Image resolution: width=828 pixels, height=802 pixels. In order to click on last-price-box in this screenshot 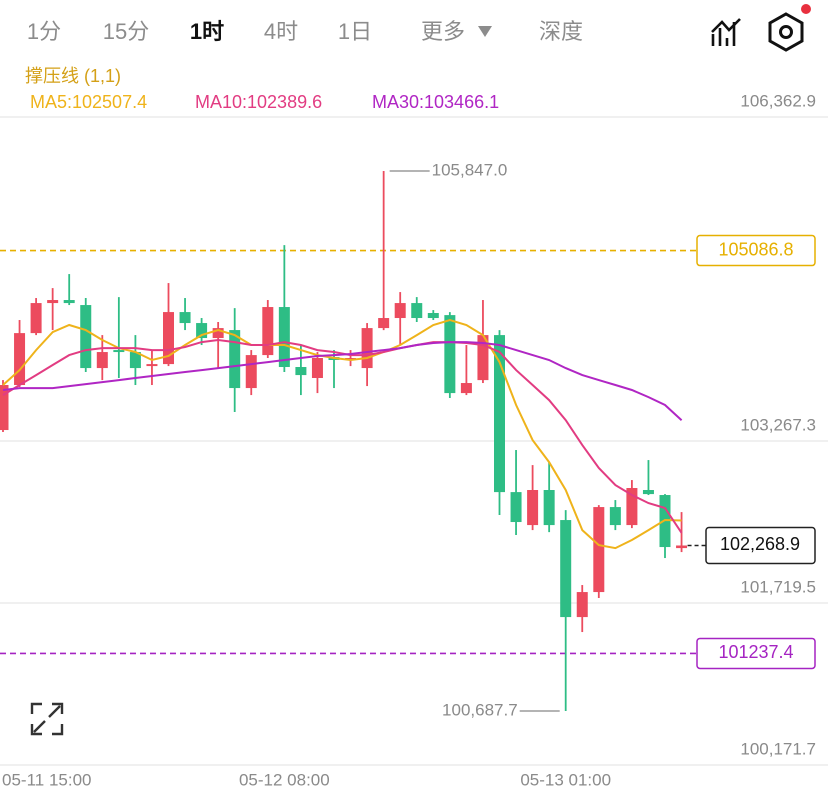, I will do `click(760, 545)`.